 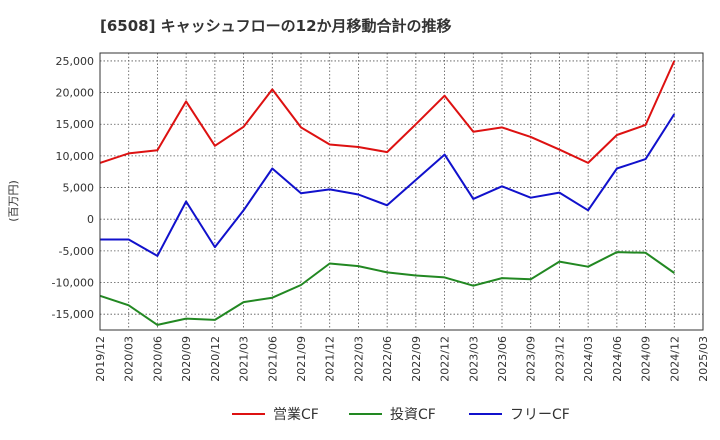 I want to click on x-tick-label: 2021/03, so click(x=244, y=359).